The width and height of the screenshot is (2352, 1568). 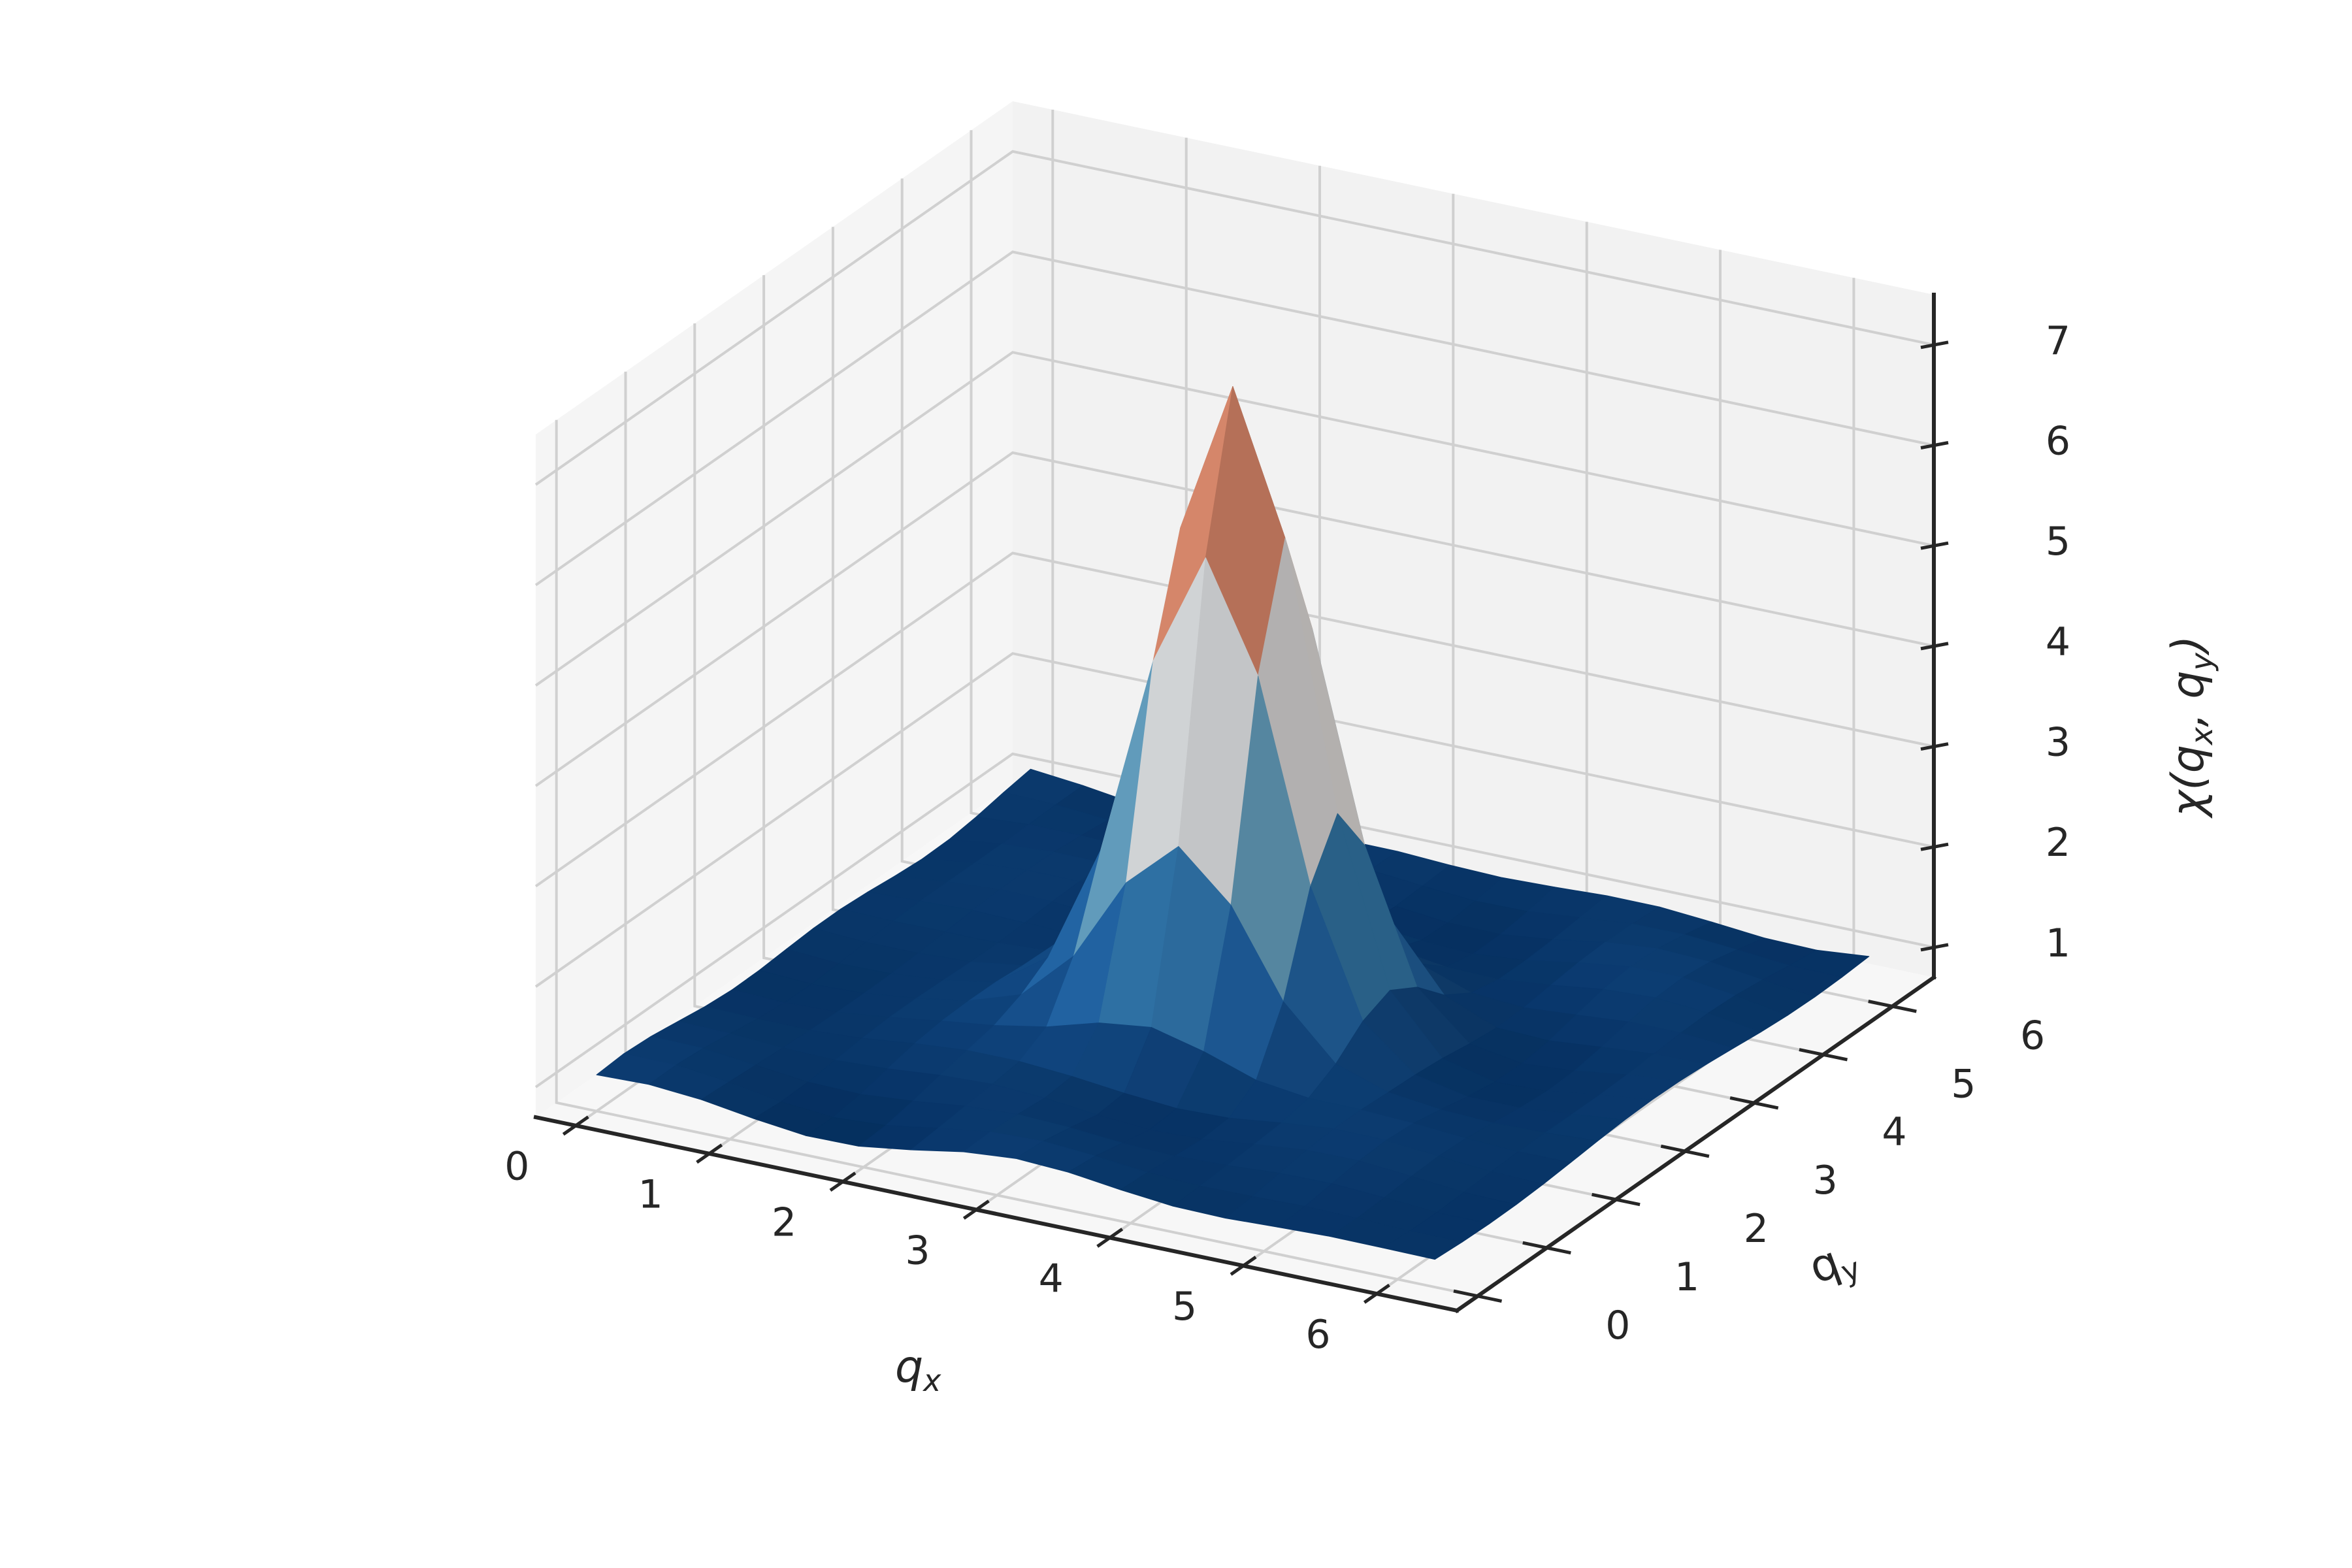 What do you see at coordinates (2188, 646) in the screenshot?
I see `z-axis-label-end: )` at bounding box center [2188, 646].